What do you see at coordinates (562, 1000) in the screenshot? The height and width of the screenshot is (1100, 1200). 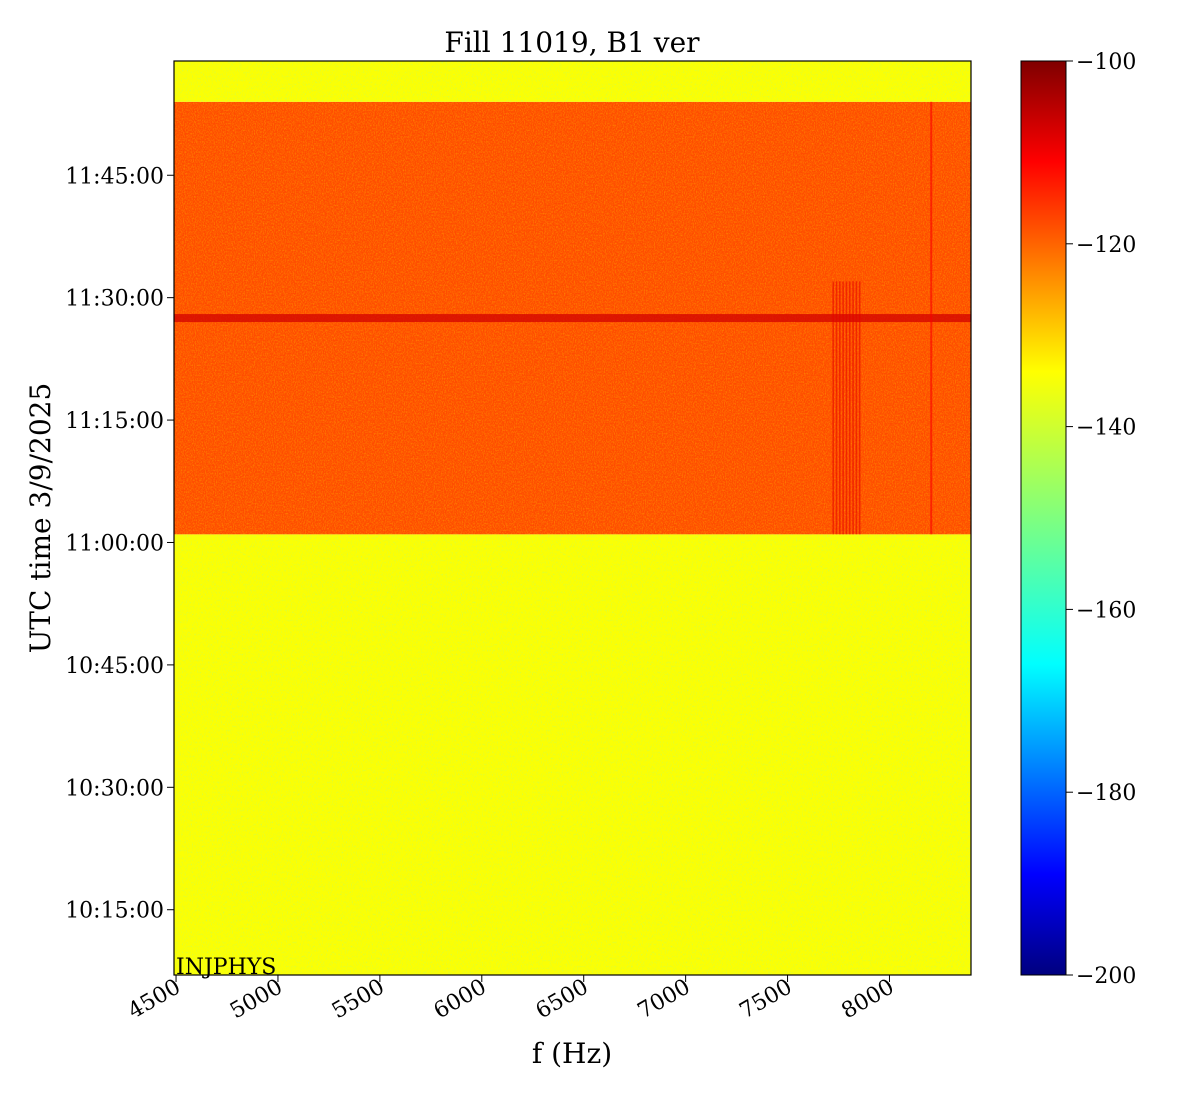 I see `x-tick-label: 6500` at bounding box center [562, 1000].